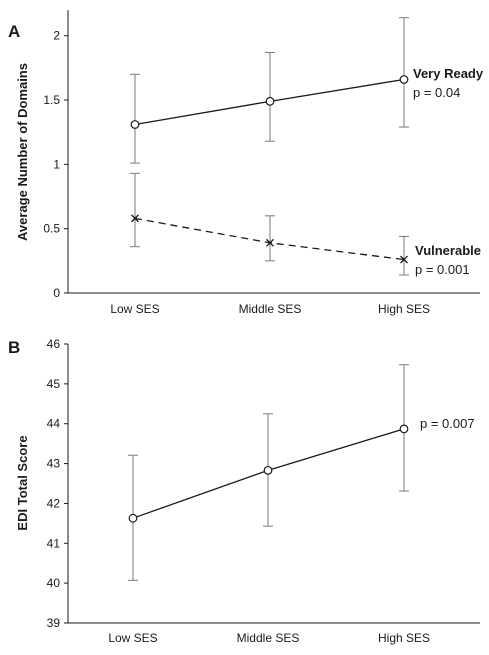 The height and width of the screenshot is (655, 489). I want to click on y-tick-label: 45, so click(54, 384).